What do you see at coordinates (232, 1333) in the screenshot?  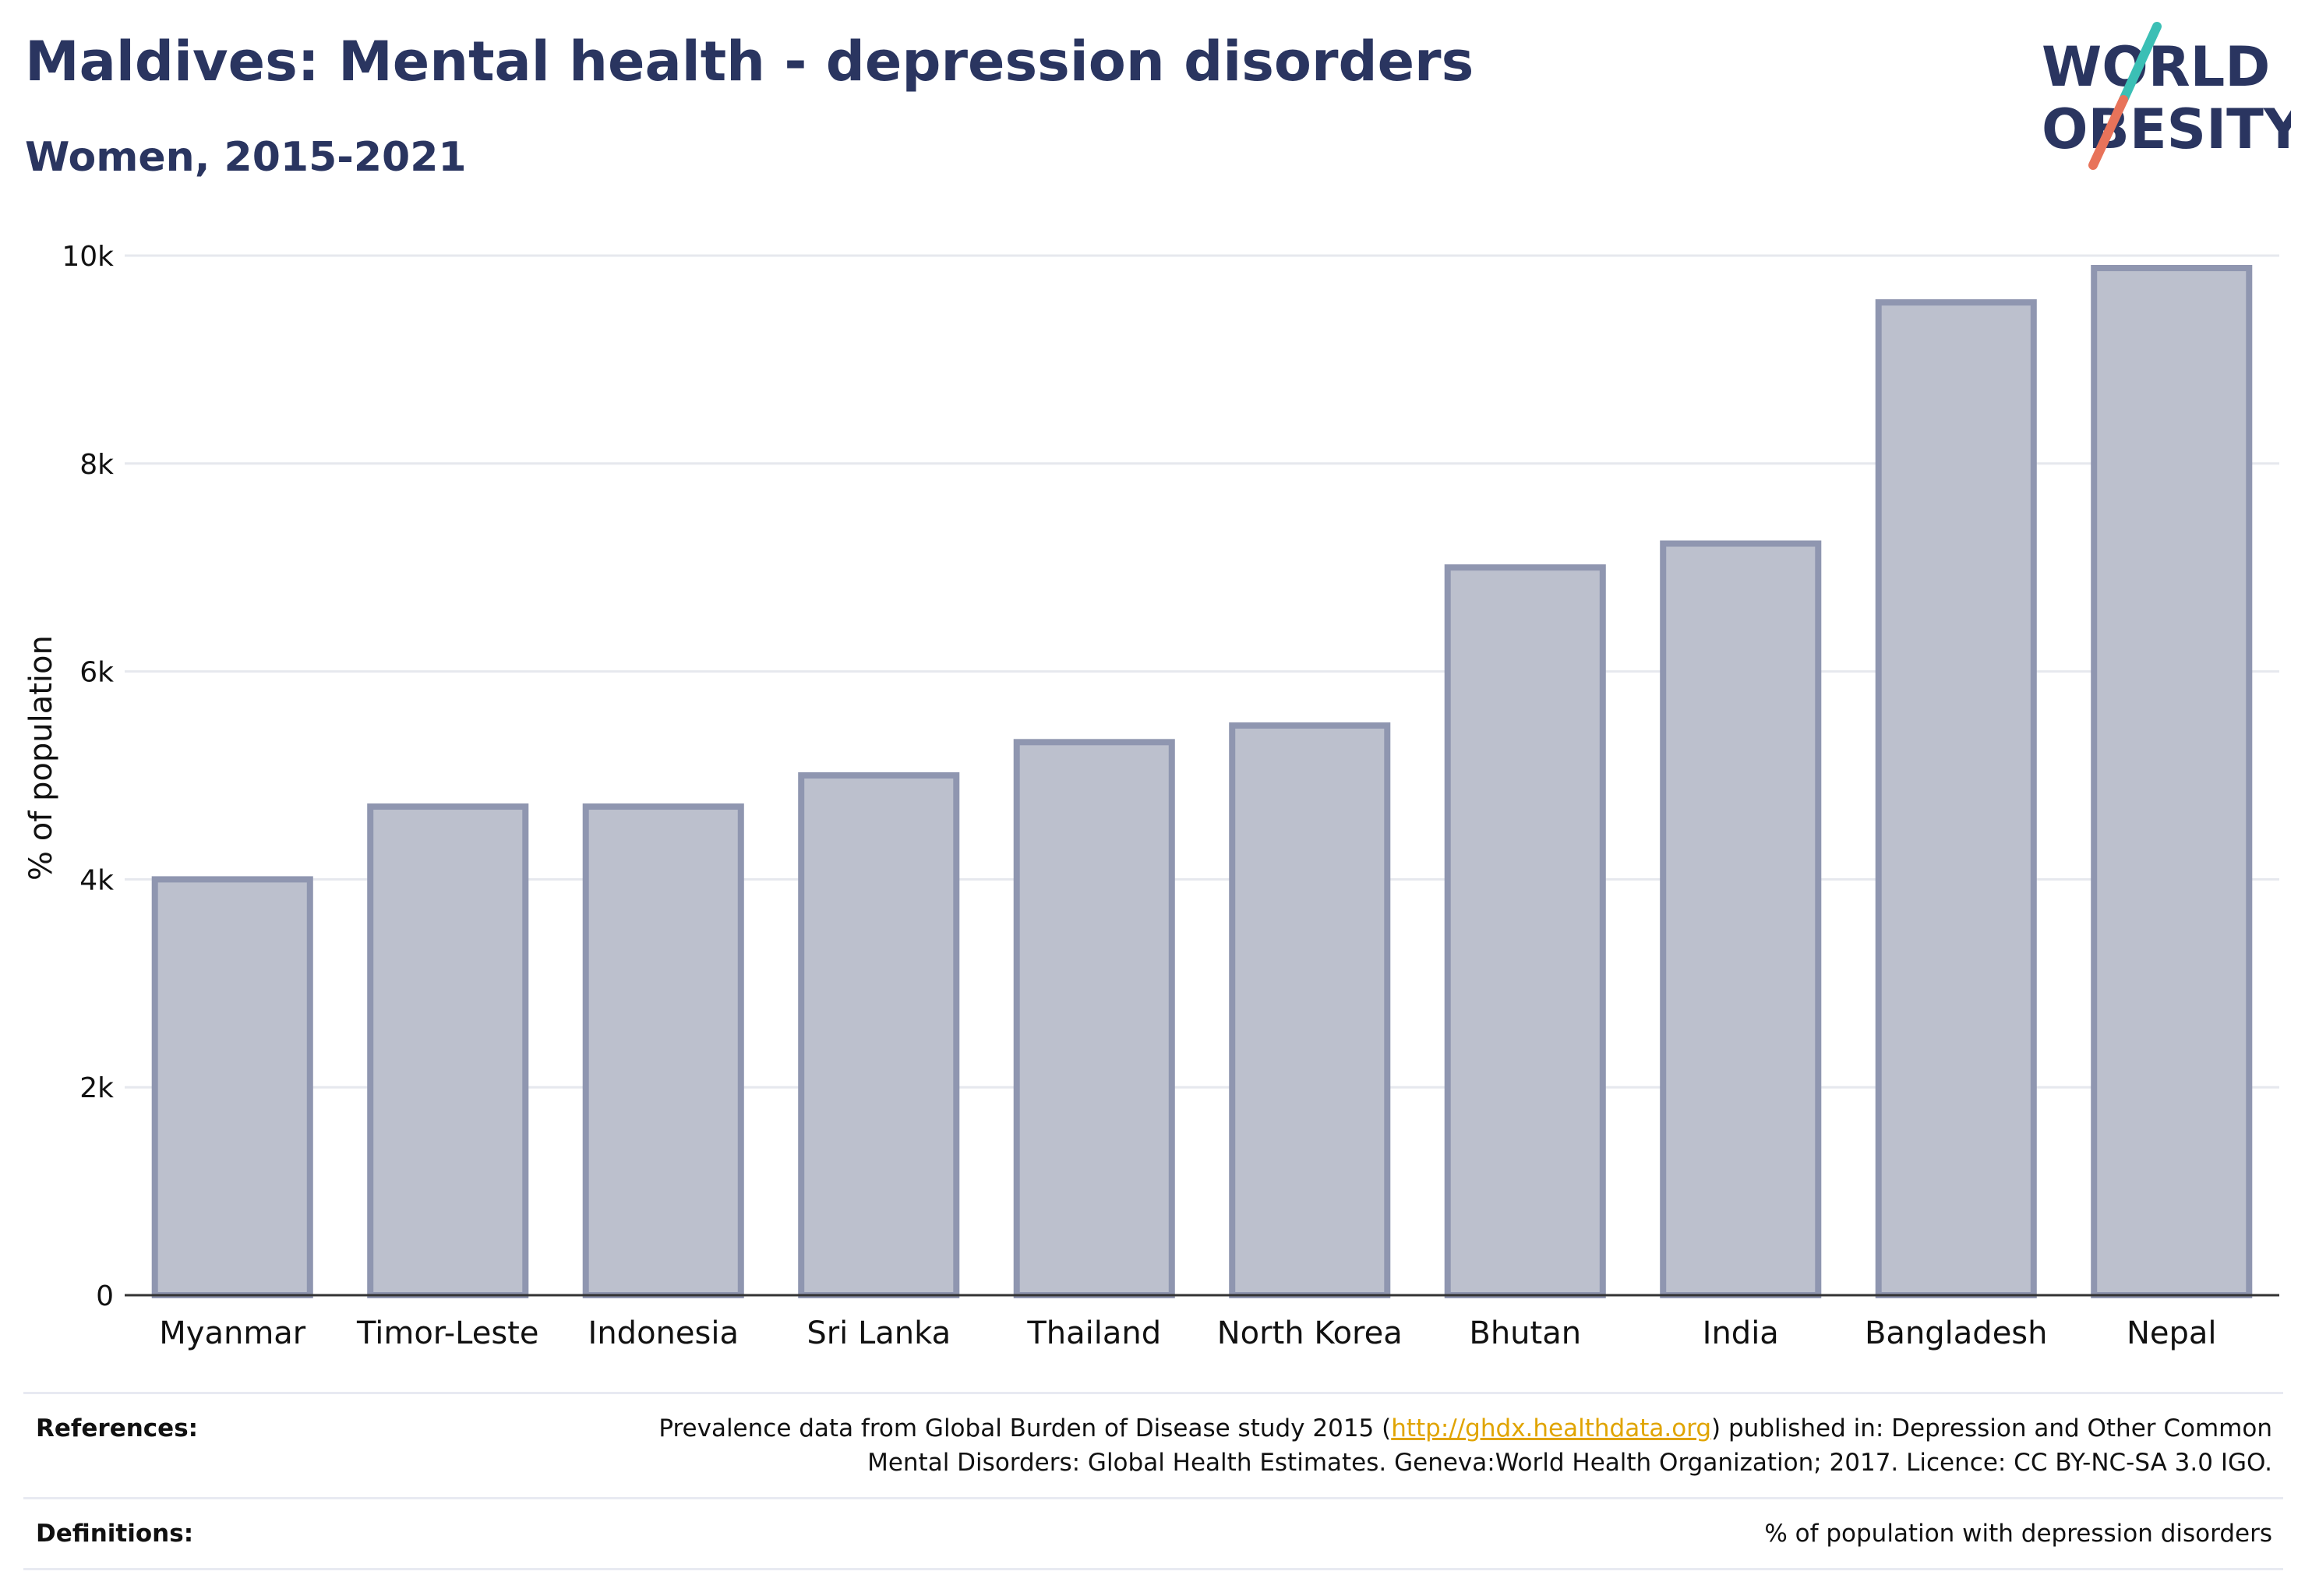 I see `x-tick-label: Myanmar` at bounding box center [232, 1333].